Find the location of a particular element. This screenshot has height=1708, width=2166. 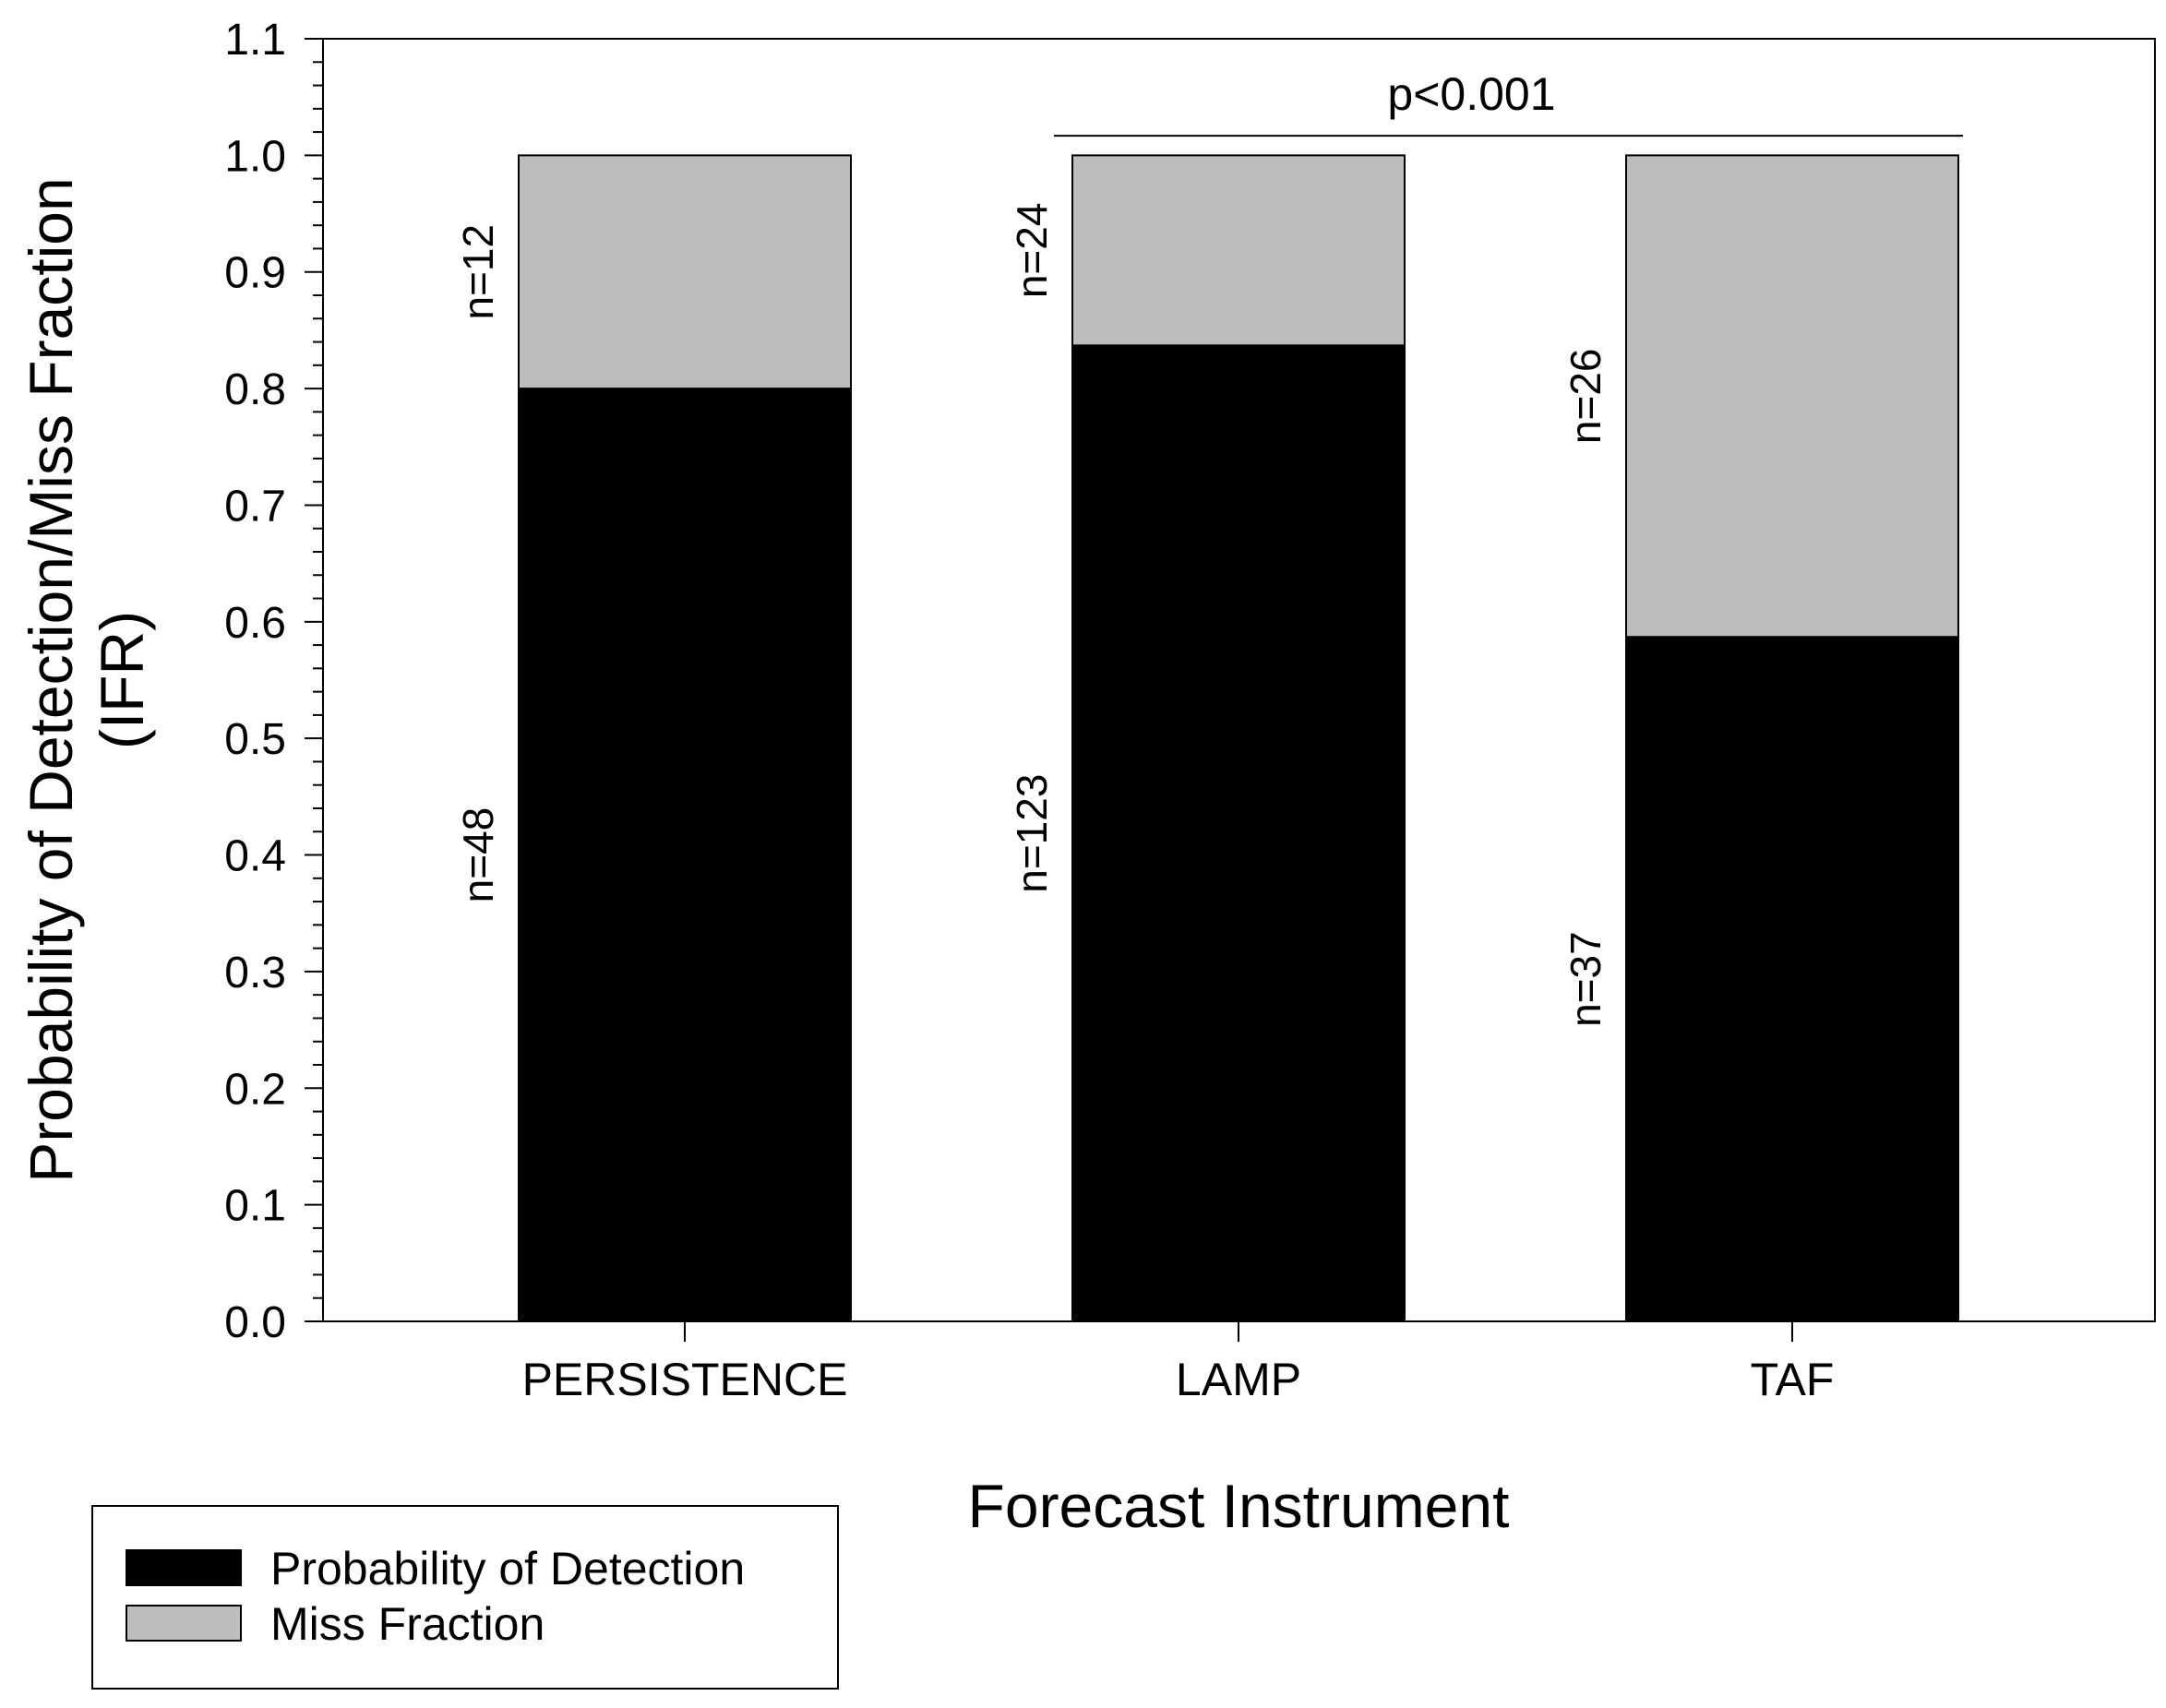

x-axis: PERSISTENCE LAMP TAF is located at coordinates (1178, 1363).